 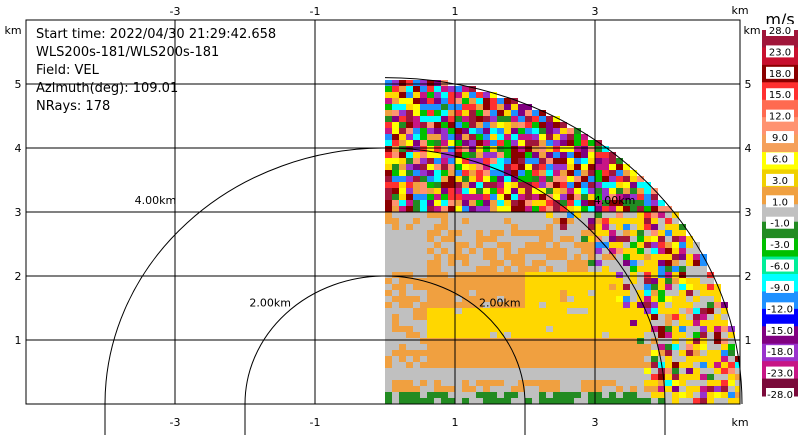 What do you see at coordinates (780, 286) in the screenshot?
I see `colorbar-label-bg` at bounding box center [780, 286].